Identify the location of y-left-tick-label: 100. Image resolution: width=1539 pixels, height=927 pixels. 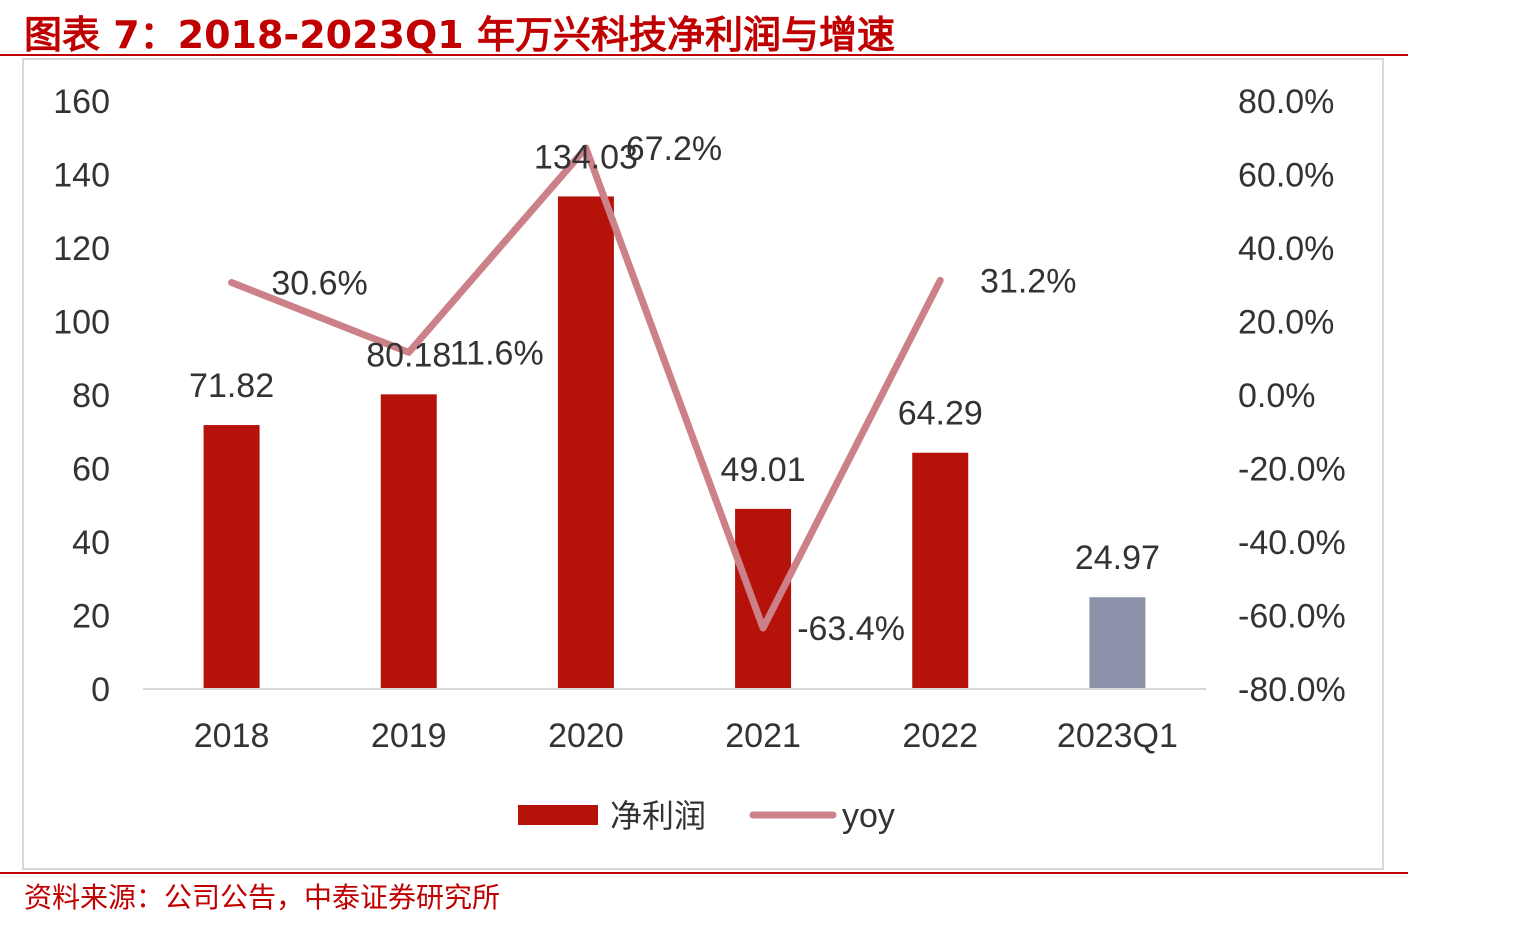
(81, 323).